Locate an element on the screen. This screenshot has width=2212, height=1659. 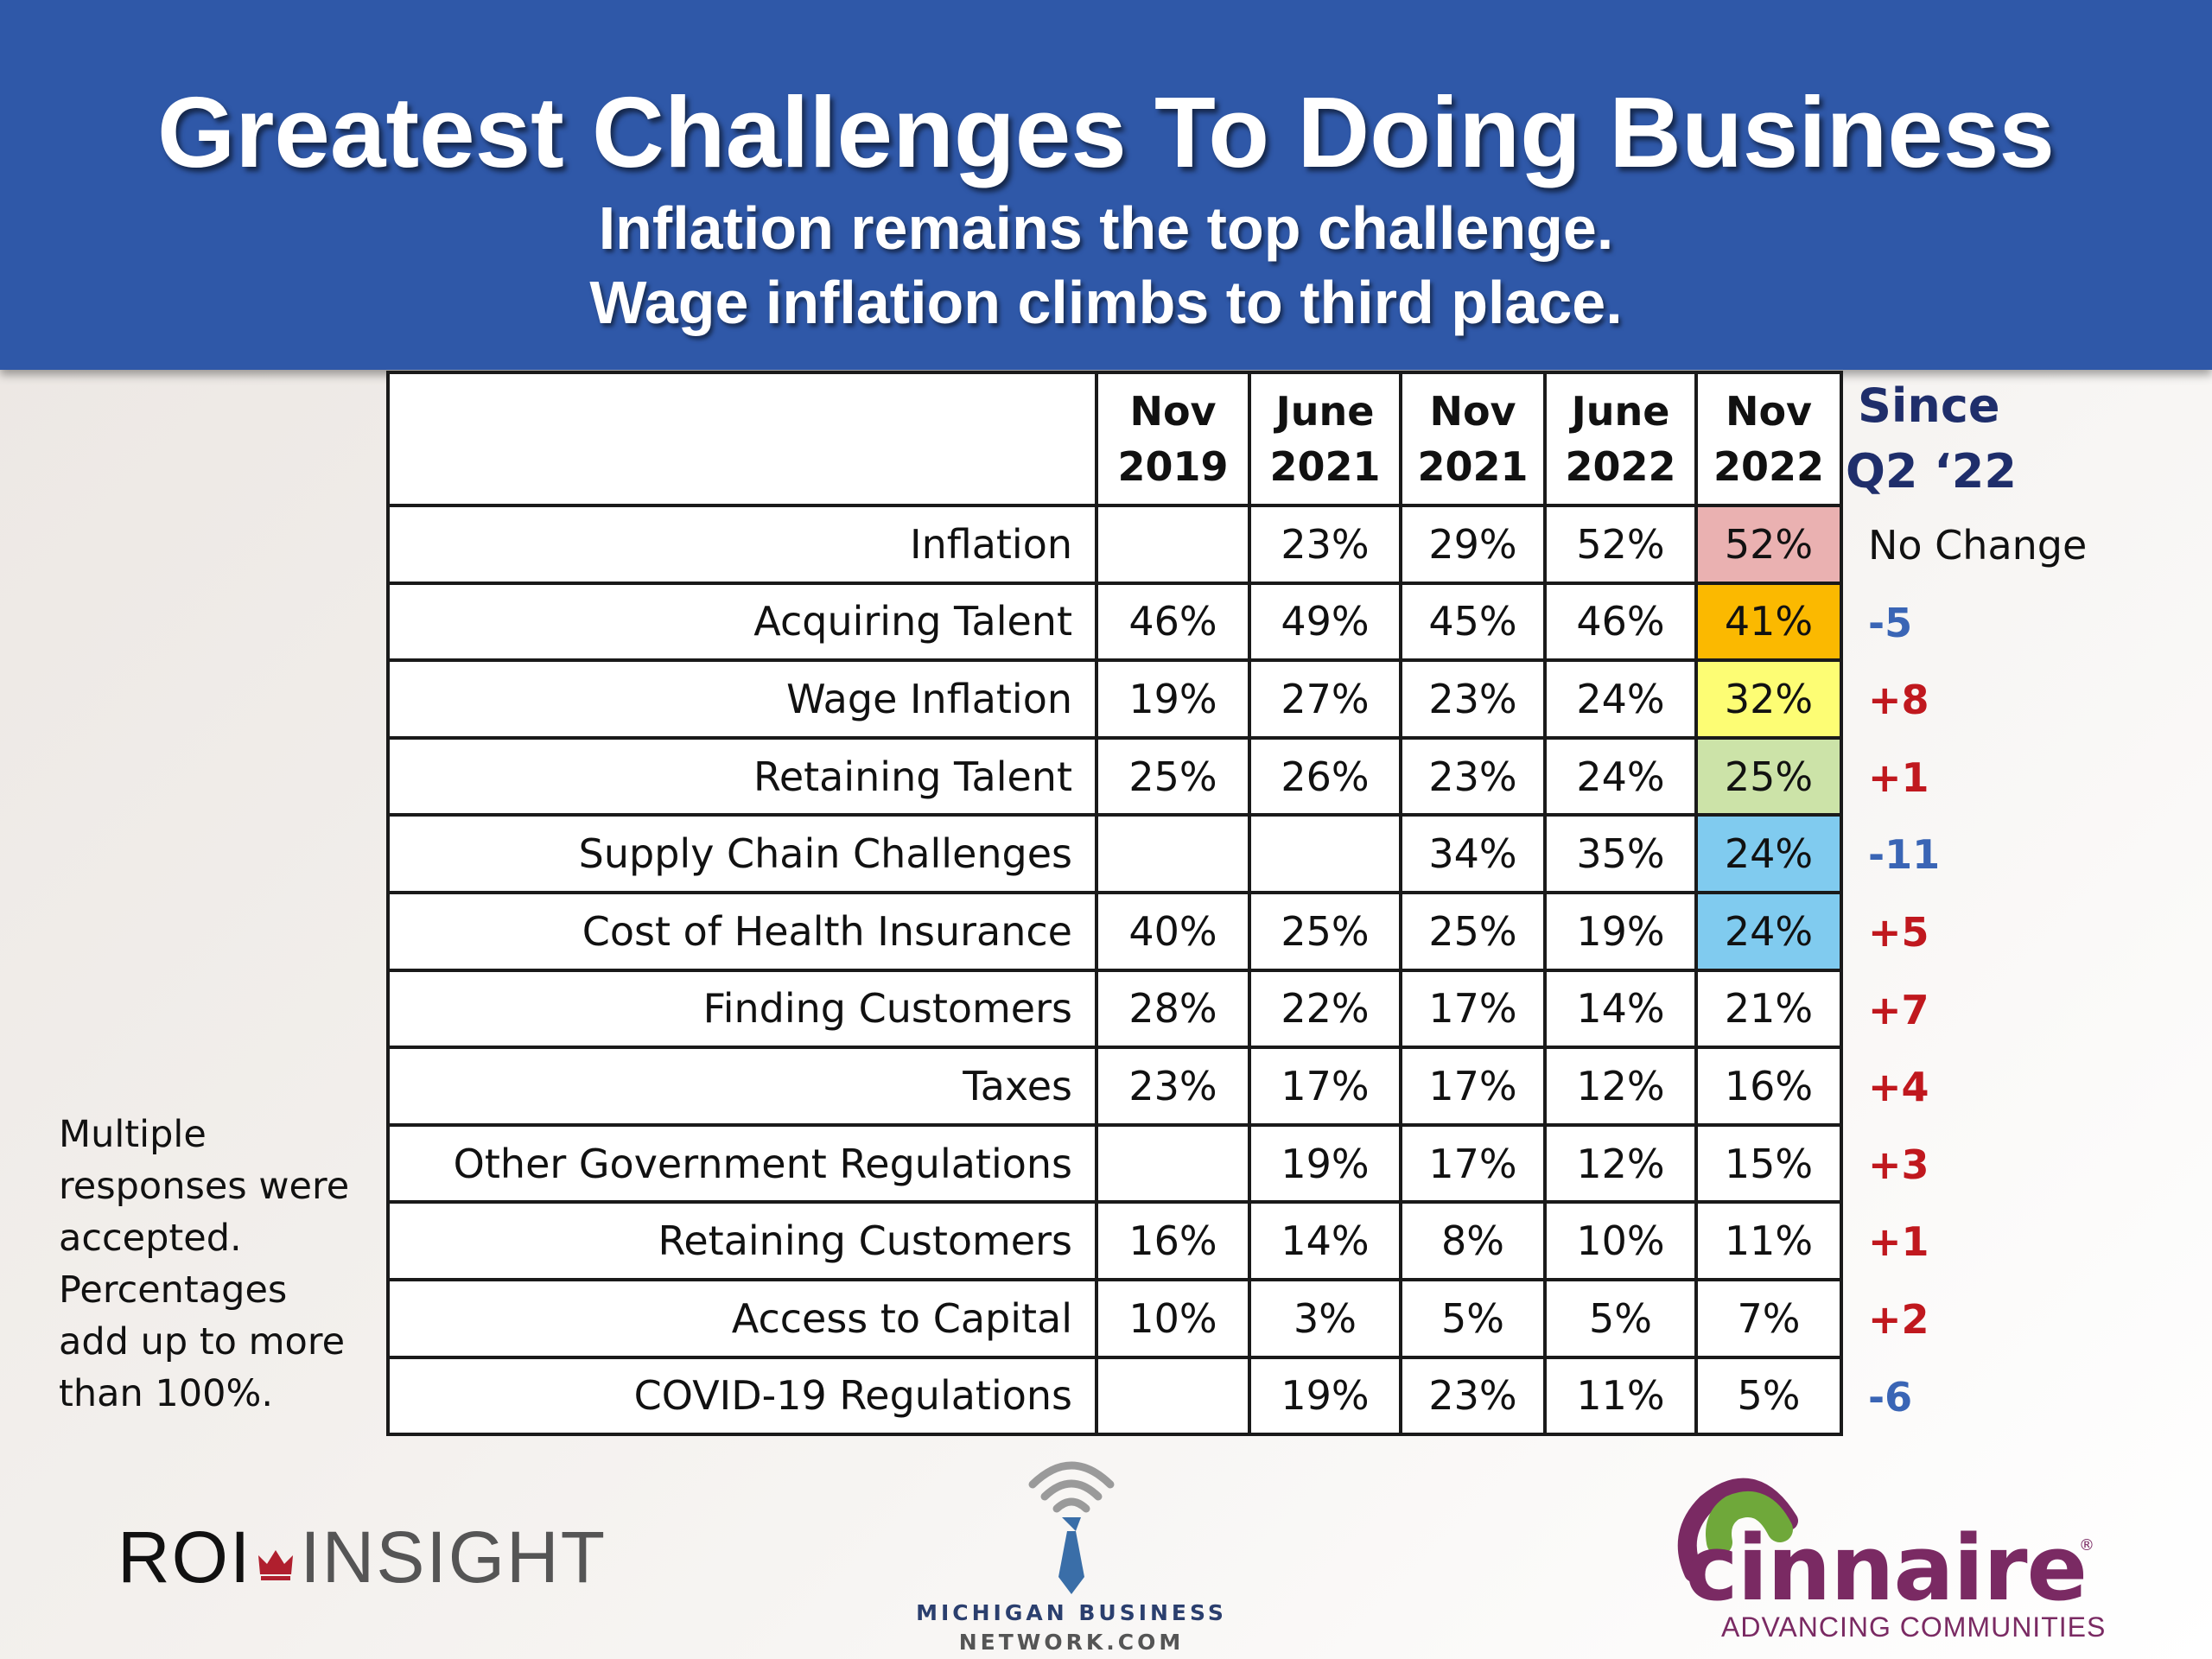
cinnaire-swirl-icon is located at coordinates (1737, 1530).